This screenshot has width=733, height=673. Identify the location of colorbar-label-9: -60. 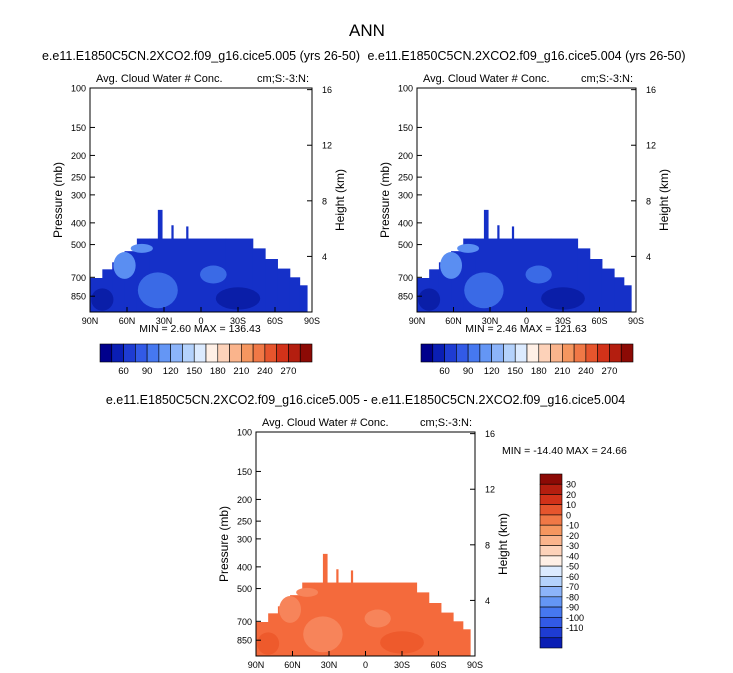
(572, 577).